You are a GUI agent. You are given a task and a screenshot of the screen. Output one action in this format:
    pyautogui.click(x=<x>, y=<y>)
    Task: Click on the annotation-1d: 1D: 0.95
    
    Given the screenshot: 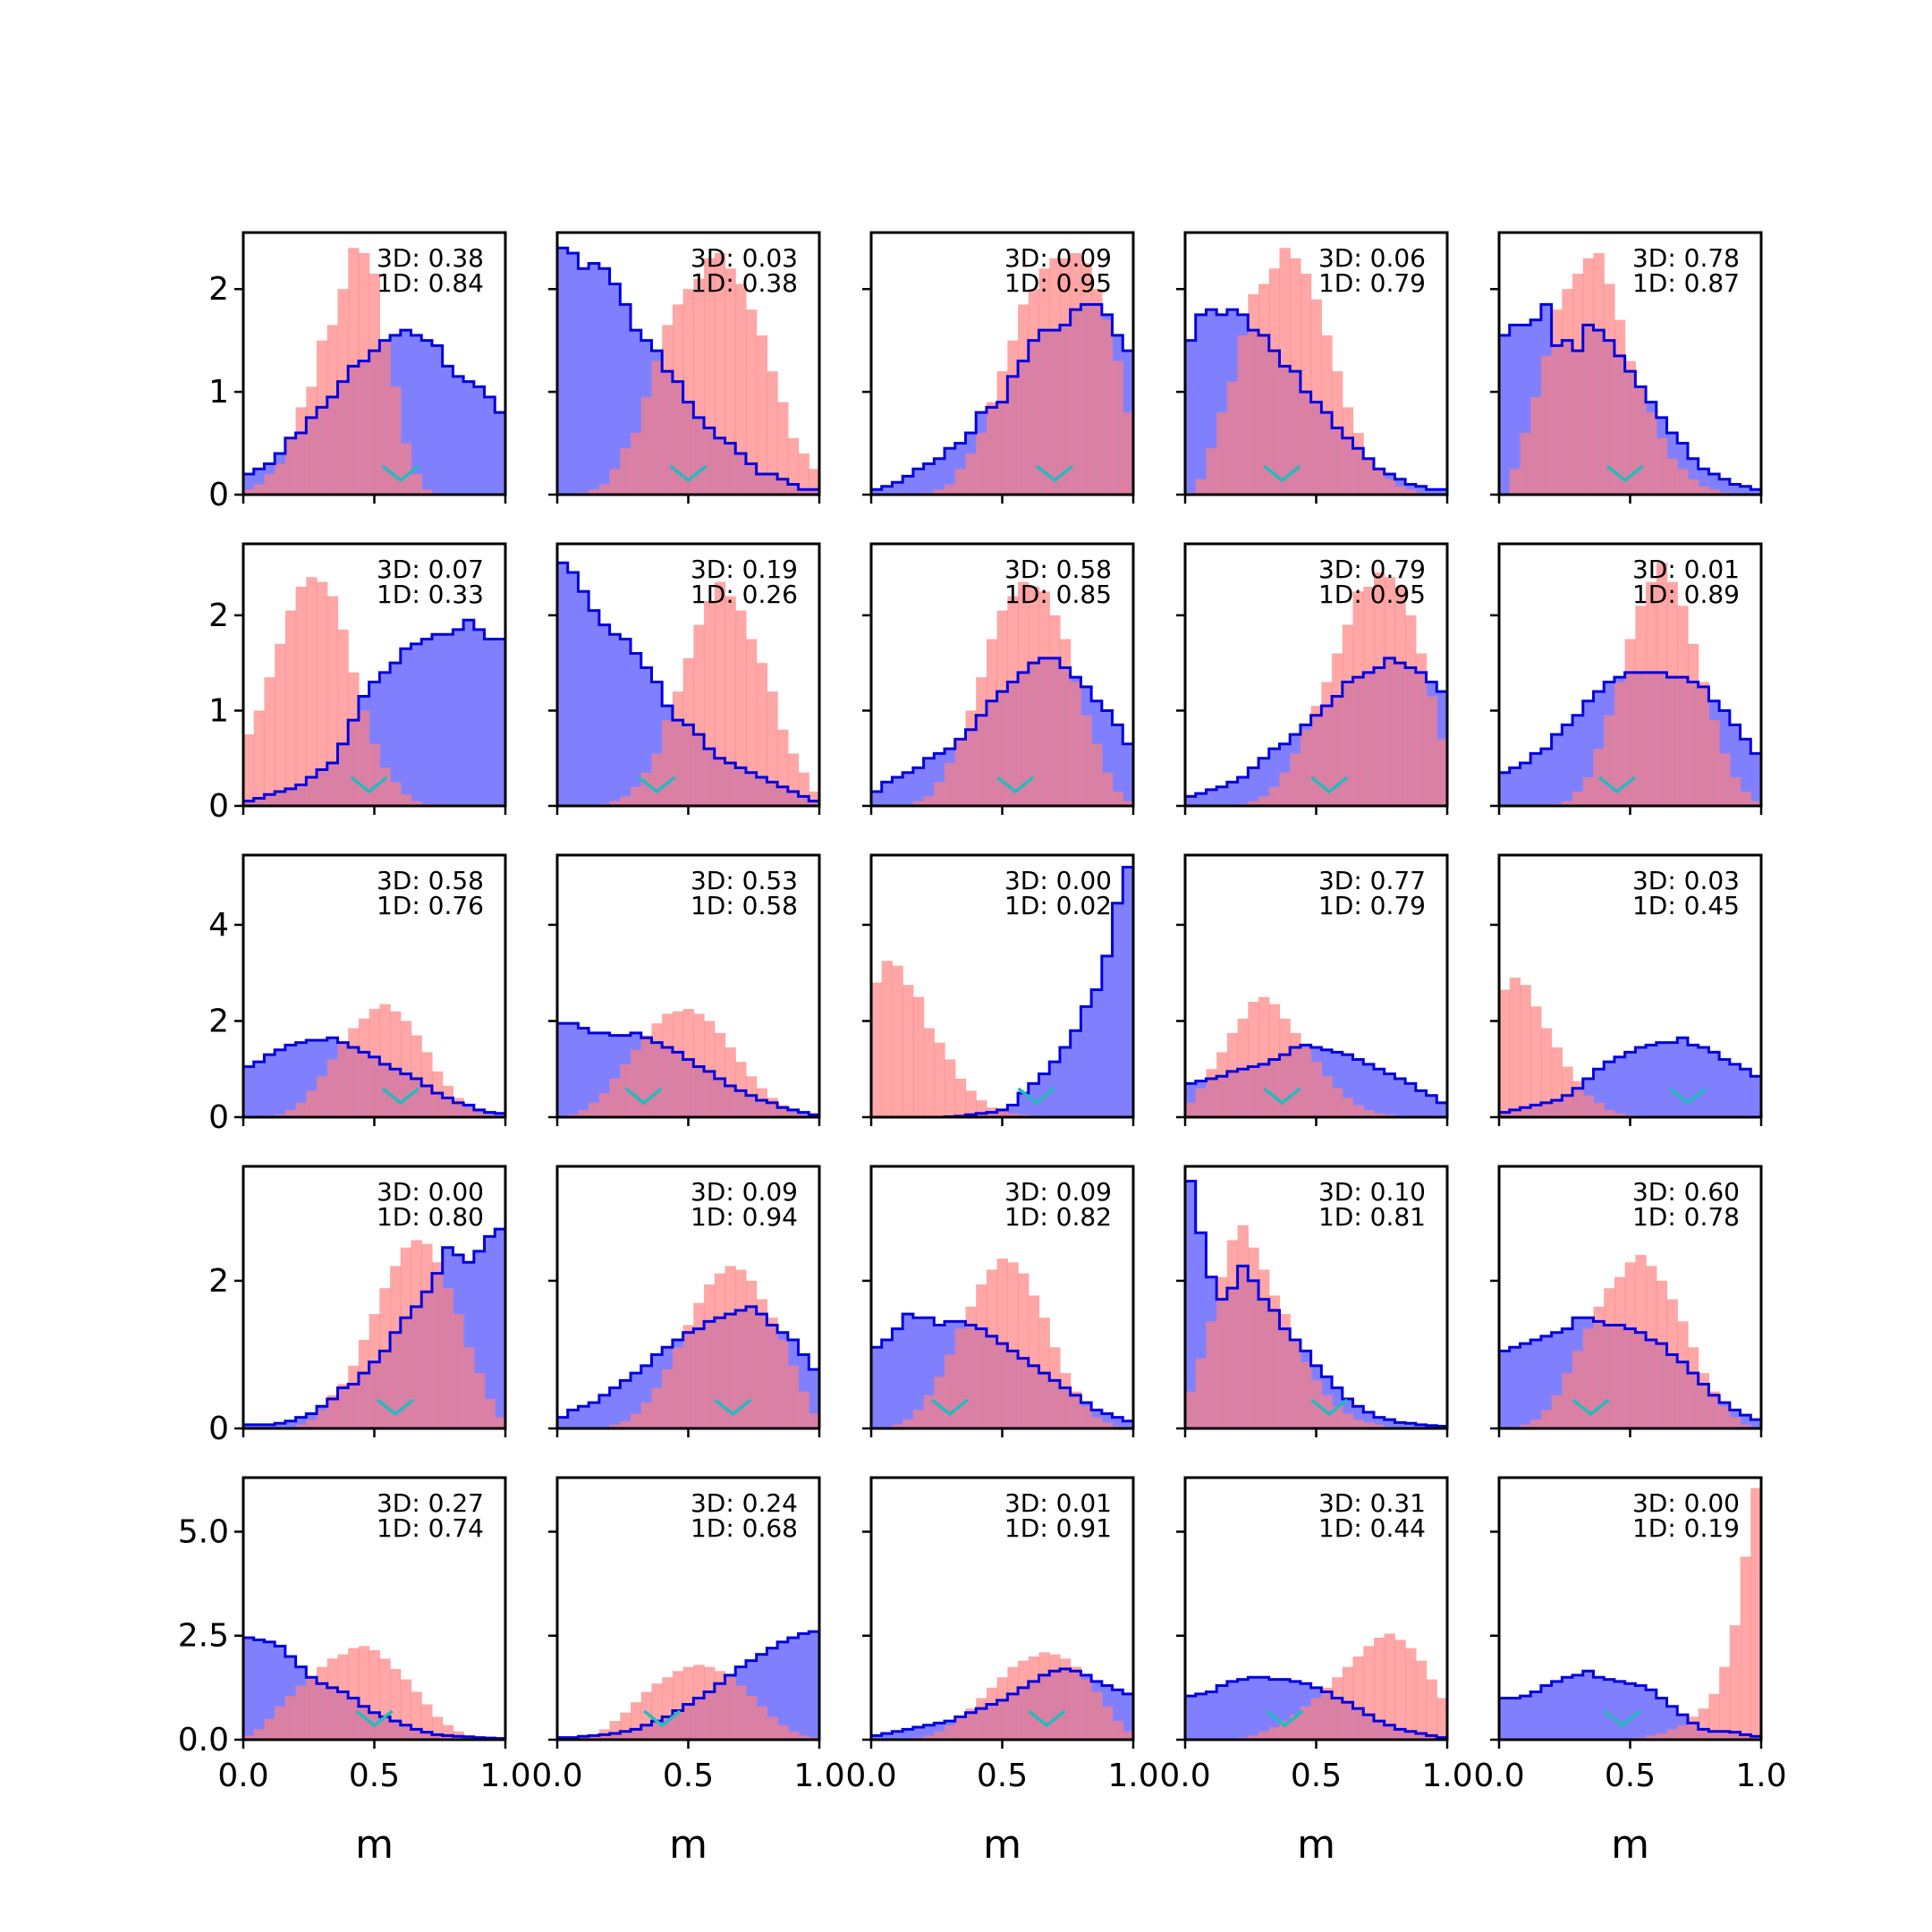 What is the action you would take?
    pyautogui.click(x=1372, y=594)
    